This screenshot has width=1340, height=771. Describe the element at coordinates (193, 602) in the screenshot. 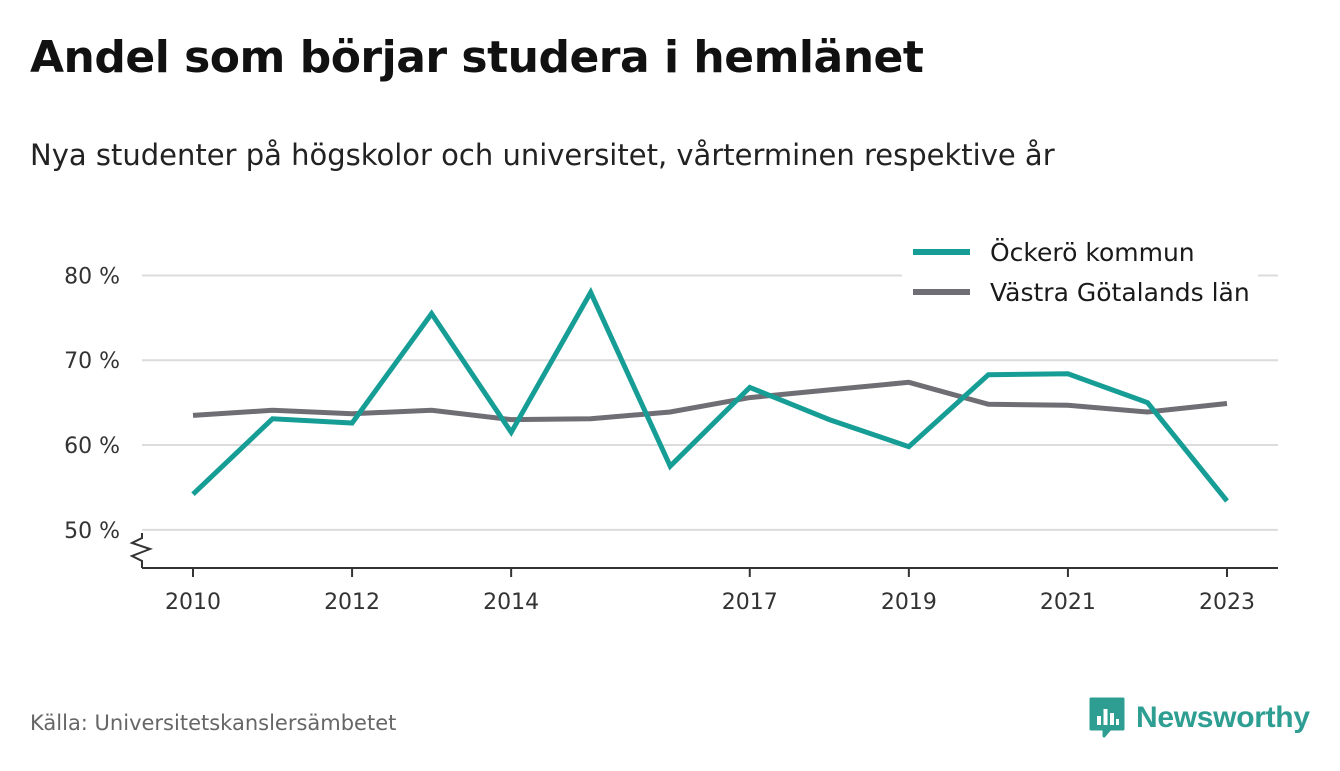

I see `x-tick-label: 2010` at that location.